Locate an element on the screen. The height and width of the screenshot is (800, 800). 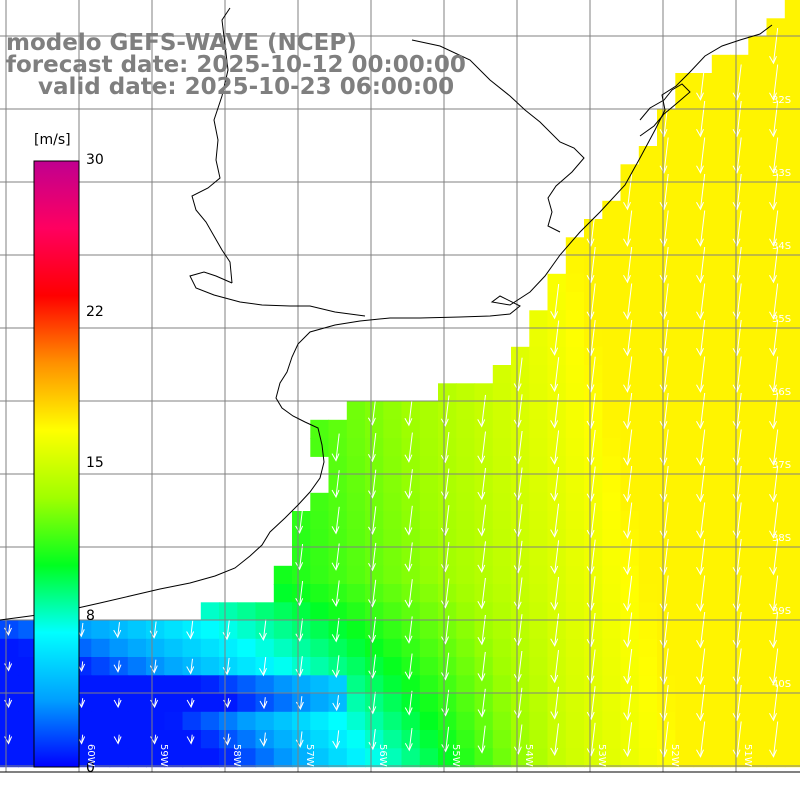
colorbar-tick-label: 30 is located at coordinates (95, 160).